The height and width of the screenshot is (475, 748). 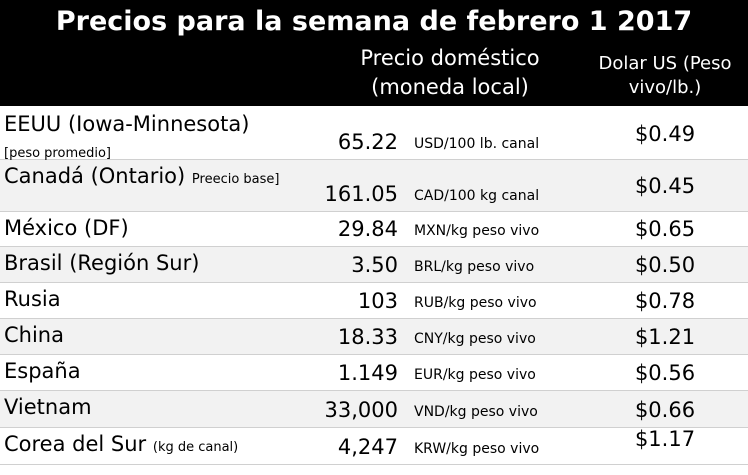 What do you see at coordinates (450, 72) in the screenshot?
I see `column-header: Precio doméstico (moneda local)` at bounding box center [450, 72].